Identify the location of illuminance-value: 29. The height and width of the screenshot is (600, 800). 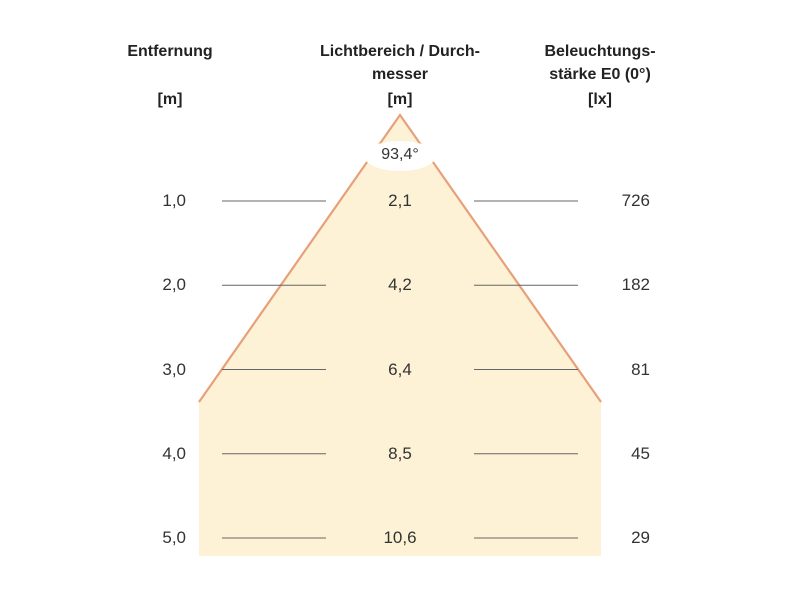
(640, 537).